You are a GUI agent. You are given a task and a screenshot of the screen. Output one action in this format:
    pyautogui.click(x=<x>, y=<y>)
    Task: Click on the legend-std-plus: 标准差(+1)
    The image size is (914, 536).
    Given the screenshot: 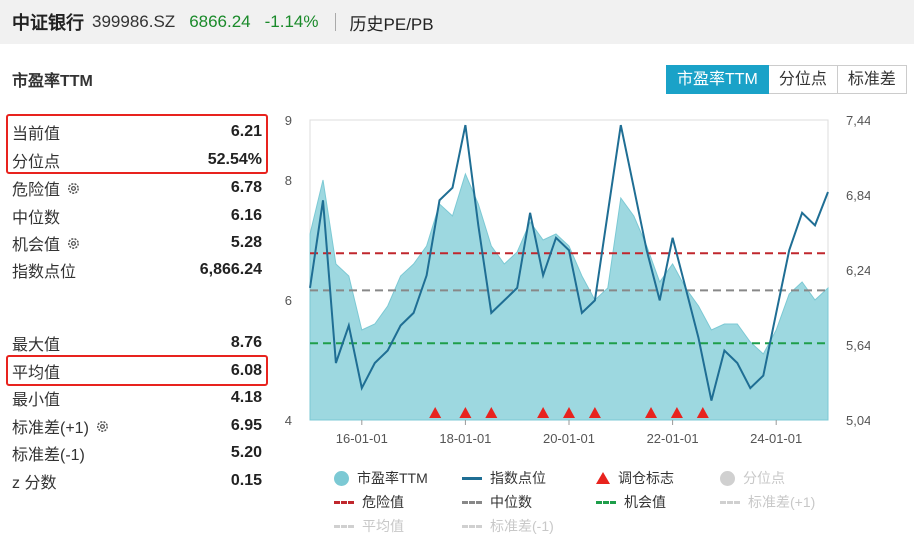 What is the action you would take?
    pyautogui.click(x=767, y=502)
    